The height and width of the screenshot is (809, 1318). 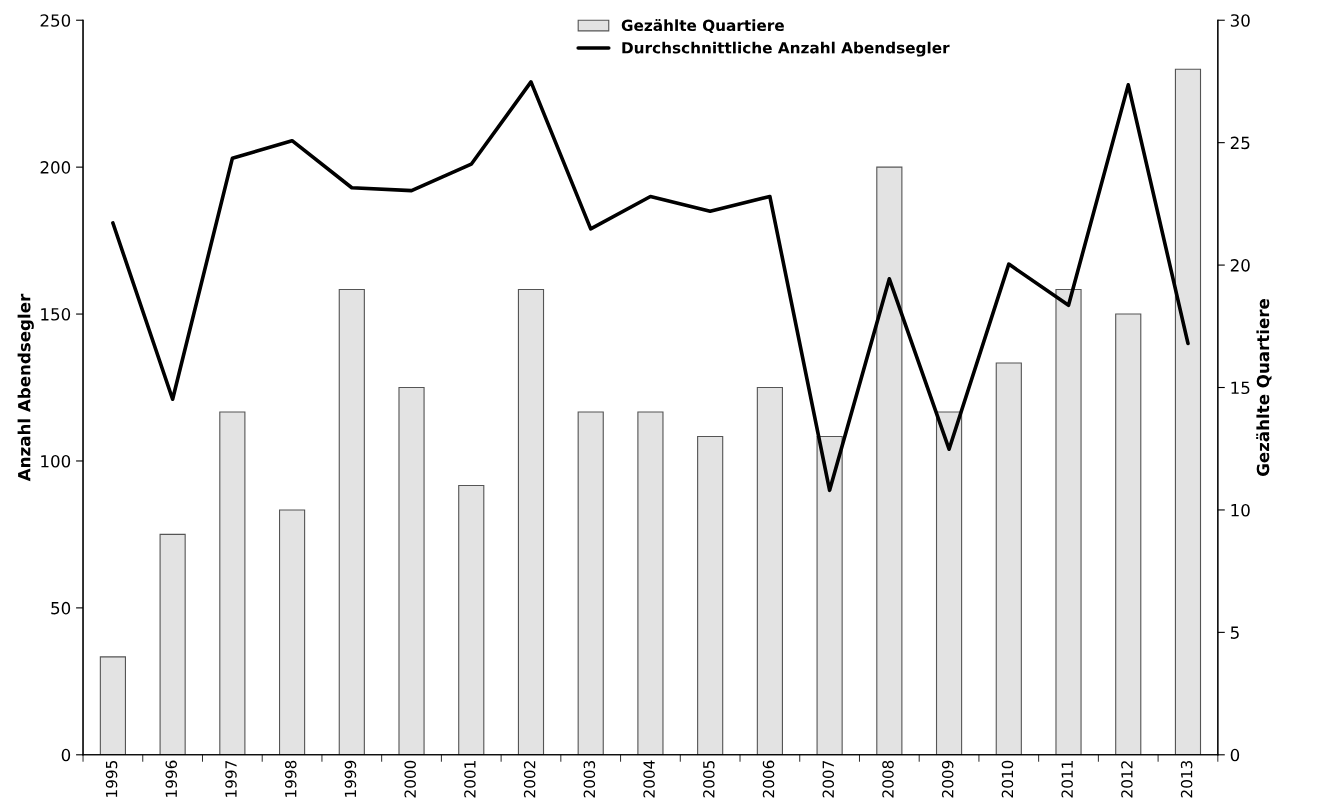 What do you see at coordinates (290, 778) in the screenshot?
I see `x-tick-label: 1998` at bounding box center [290, 778].